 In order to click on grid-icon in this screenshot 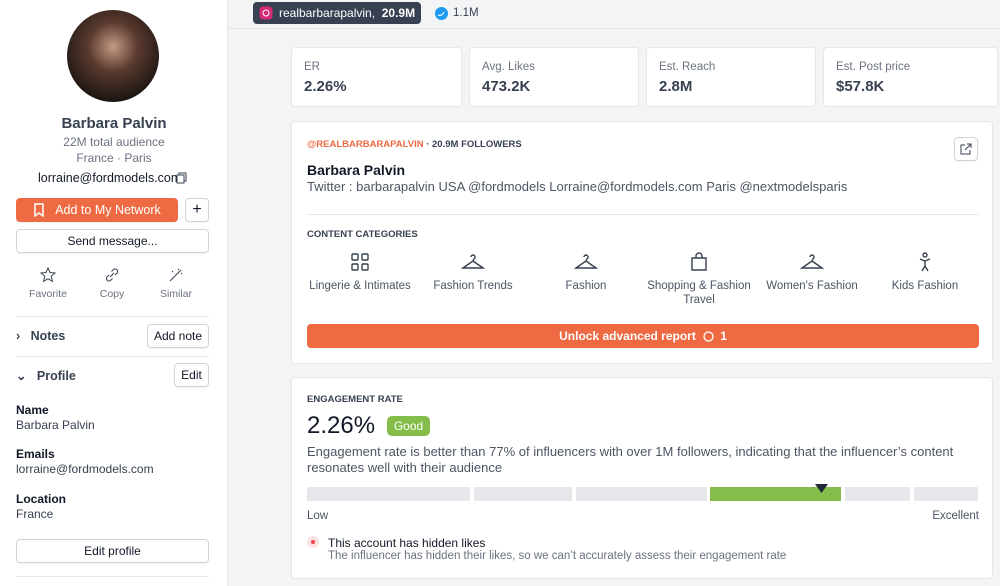, I will do `click(360, 262)`.